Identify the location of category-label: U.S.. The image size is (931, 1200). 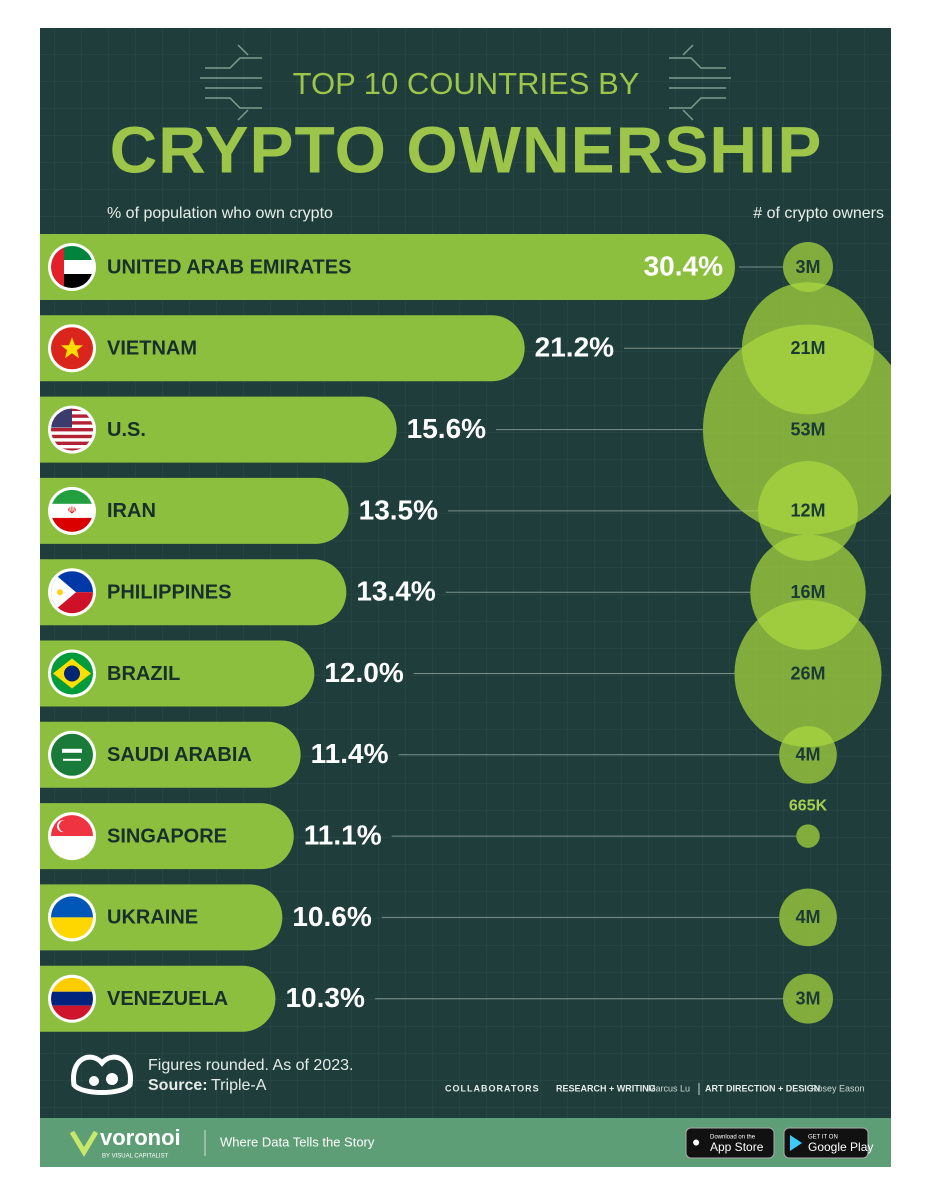
(126, 430).